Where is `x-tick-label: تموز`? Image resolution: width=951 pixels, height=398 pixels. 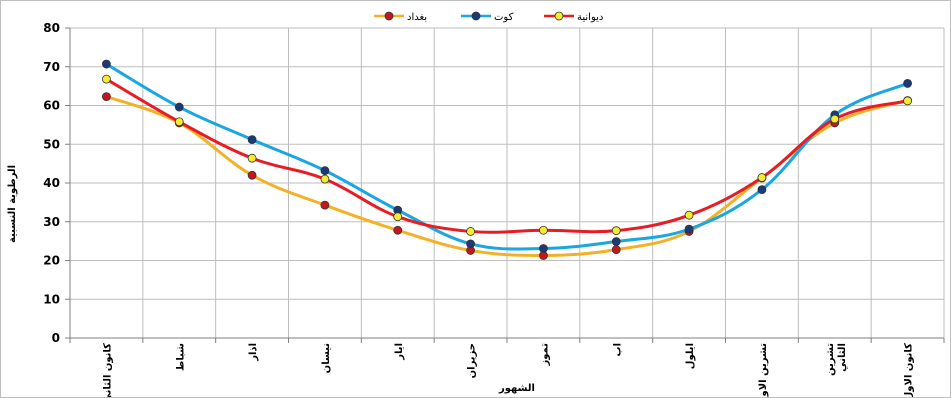
x-tick-label: تموز is located at coordinates (544, 355).